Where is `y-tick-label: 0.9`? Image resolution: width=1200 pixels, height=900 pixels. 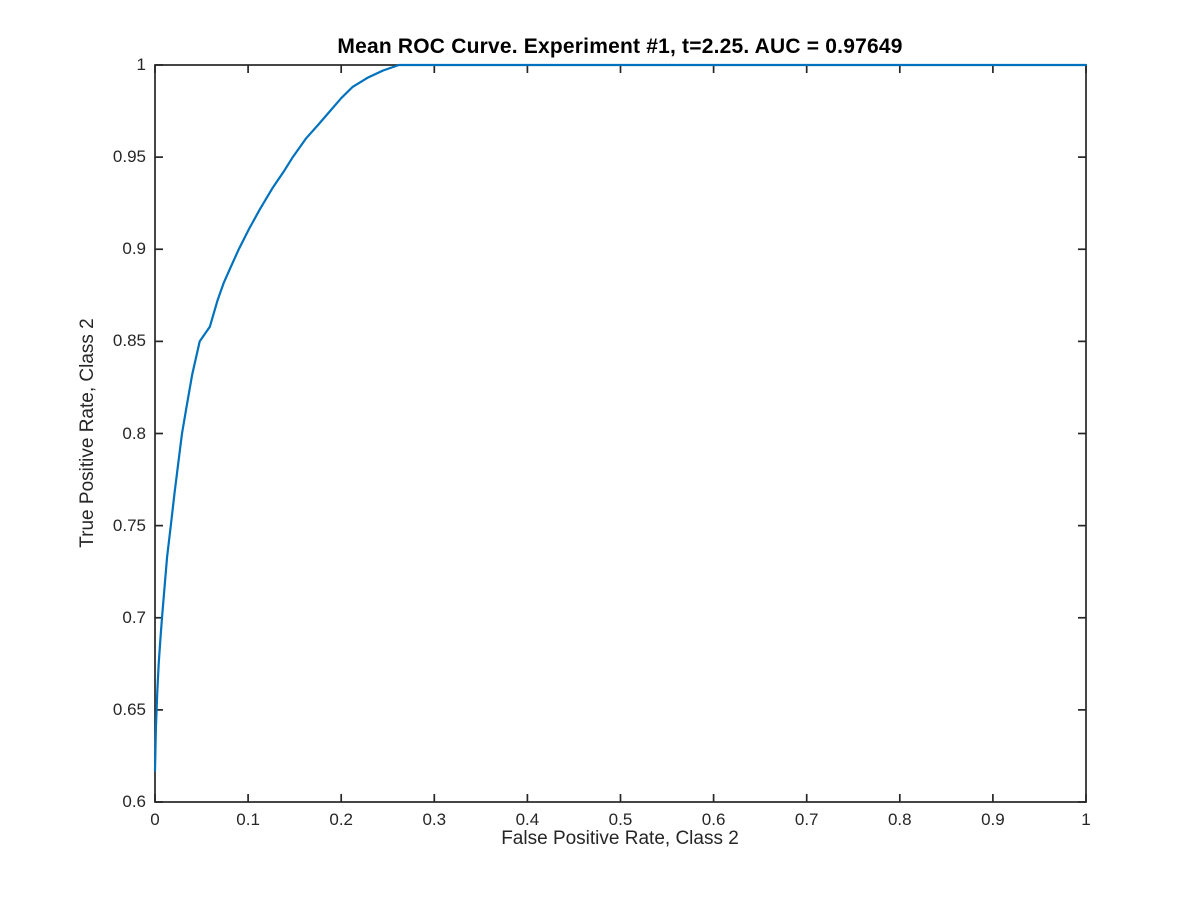 y-tick-label: 0.9 is located at coordinates (134, 249).